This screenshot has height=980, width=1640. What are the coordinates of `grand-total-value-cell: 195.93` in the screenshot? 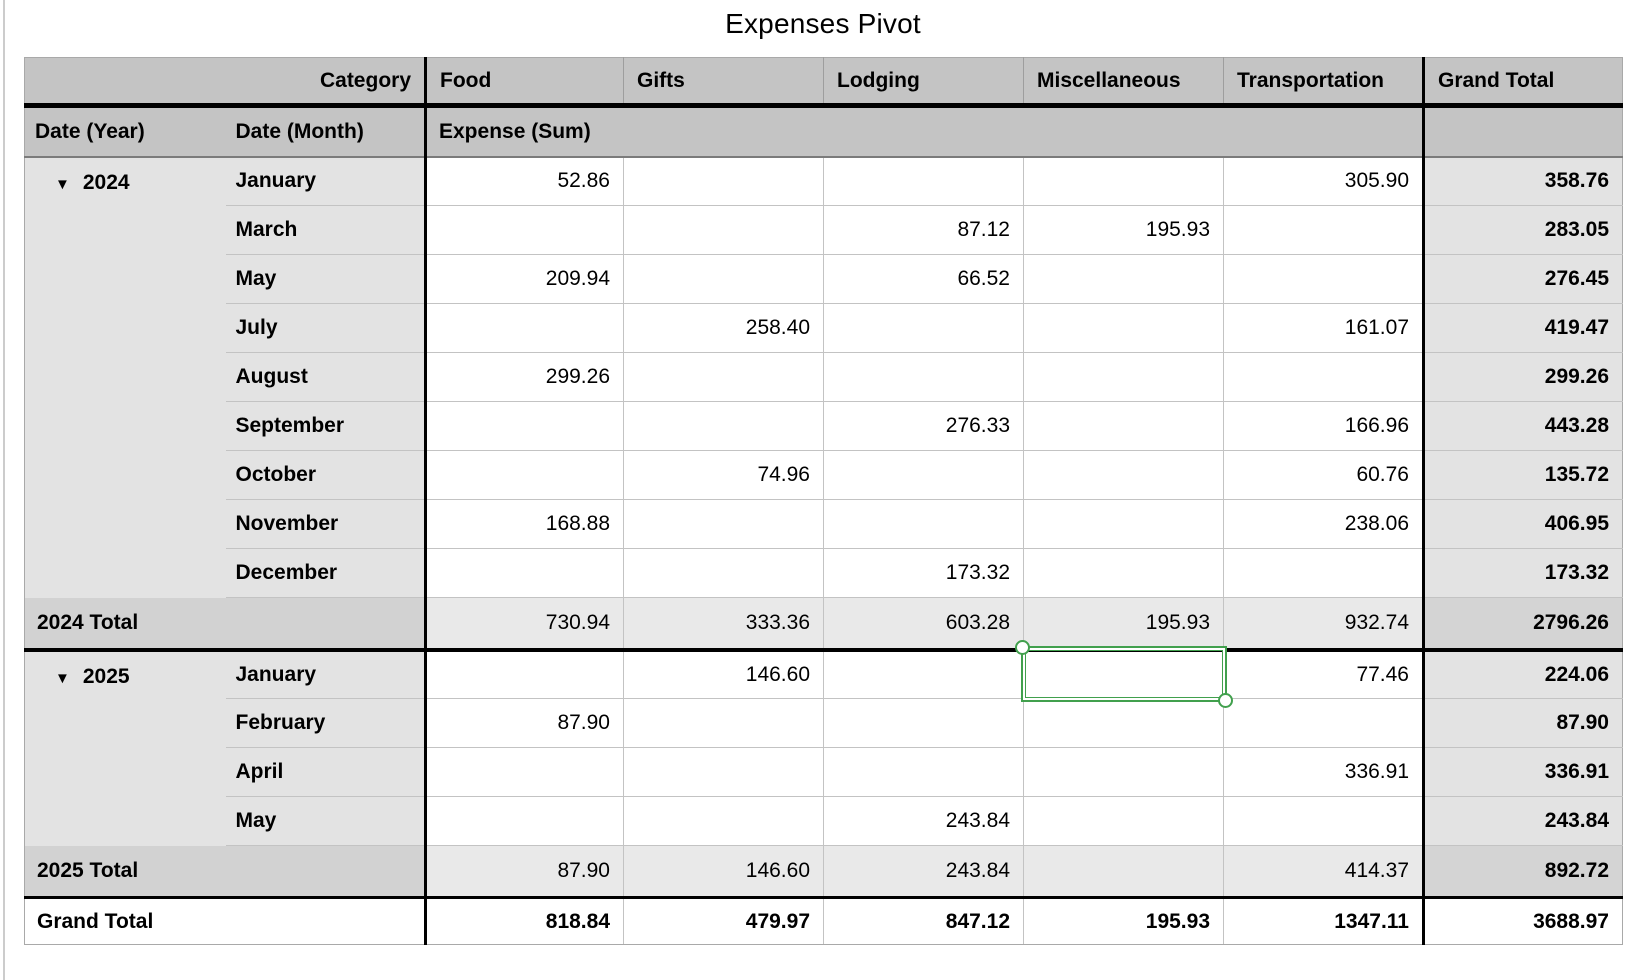 It's located at (1123, 921).